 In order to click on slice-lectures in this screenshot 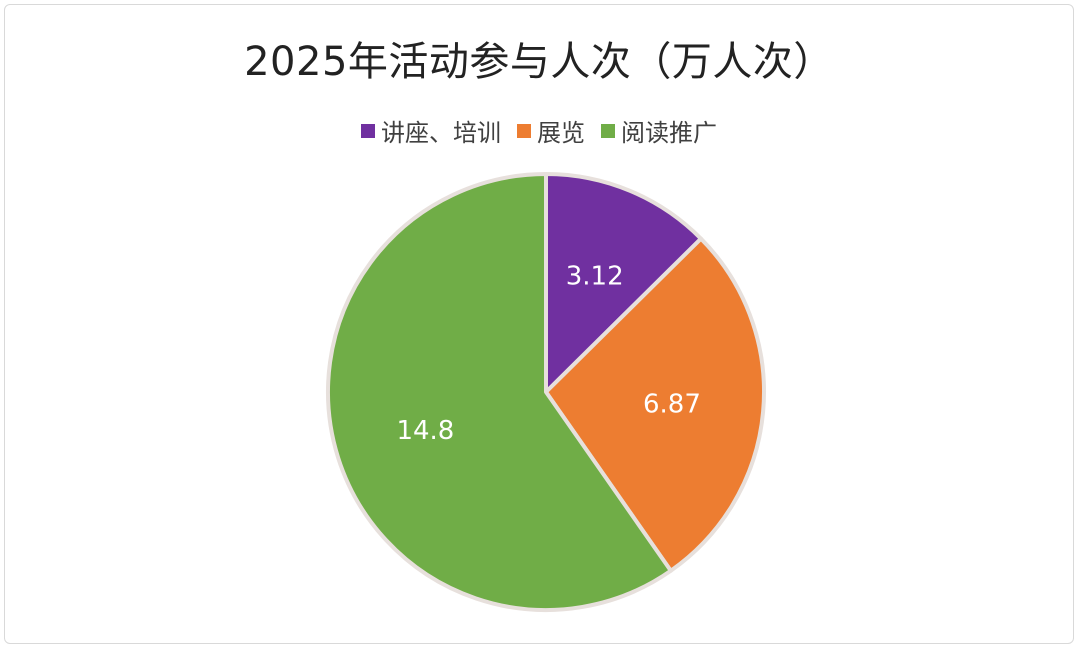, I will do `click(623, 283)`.